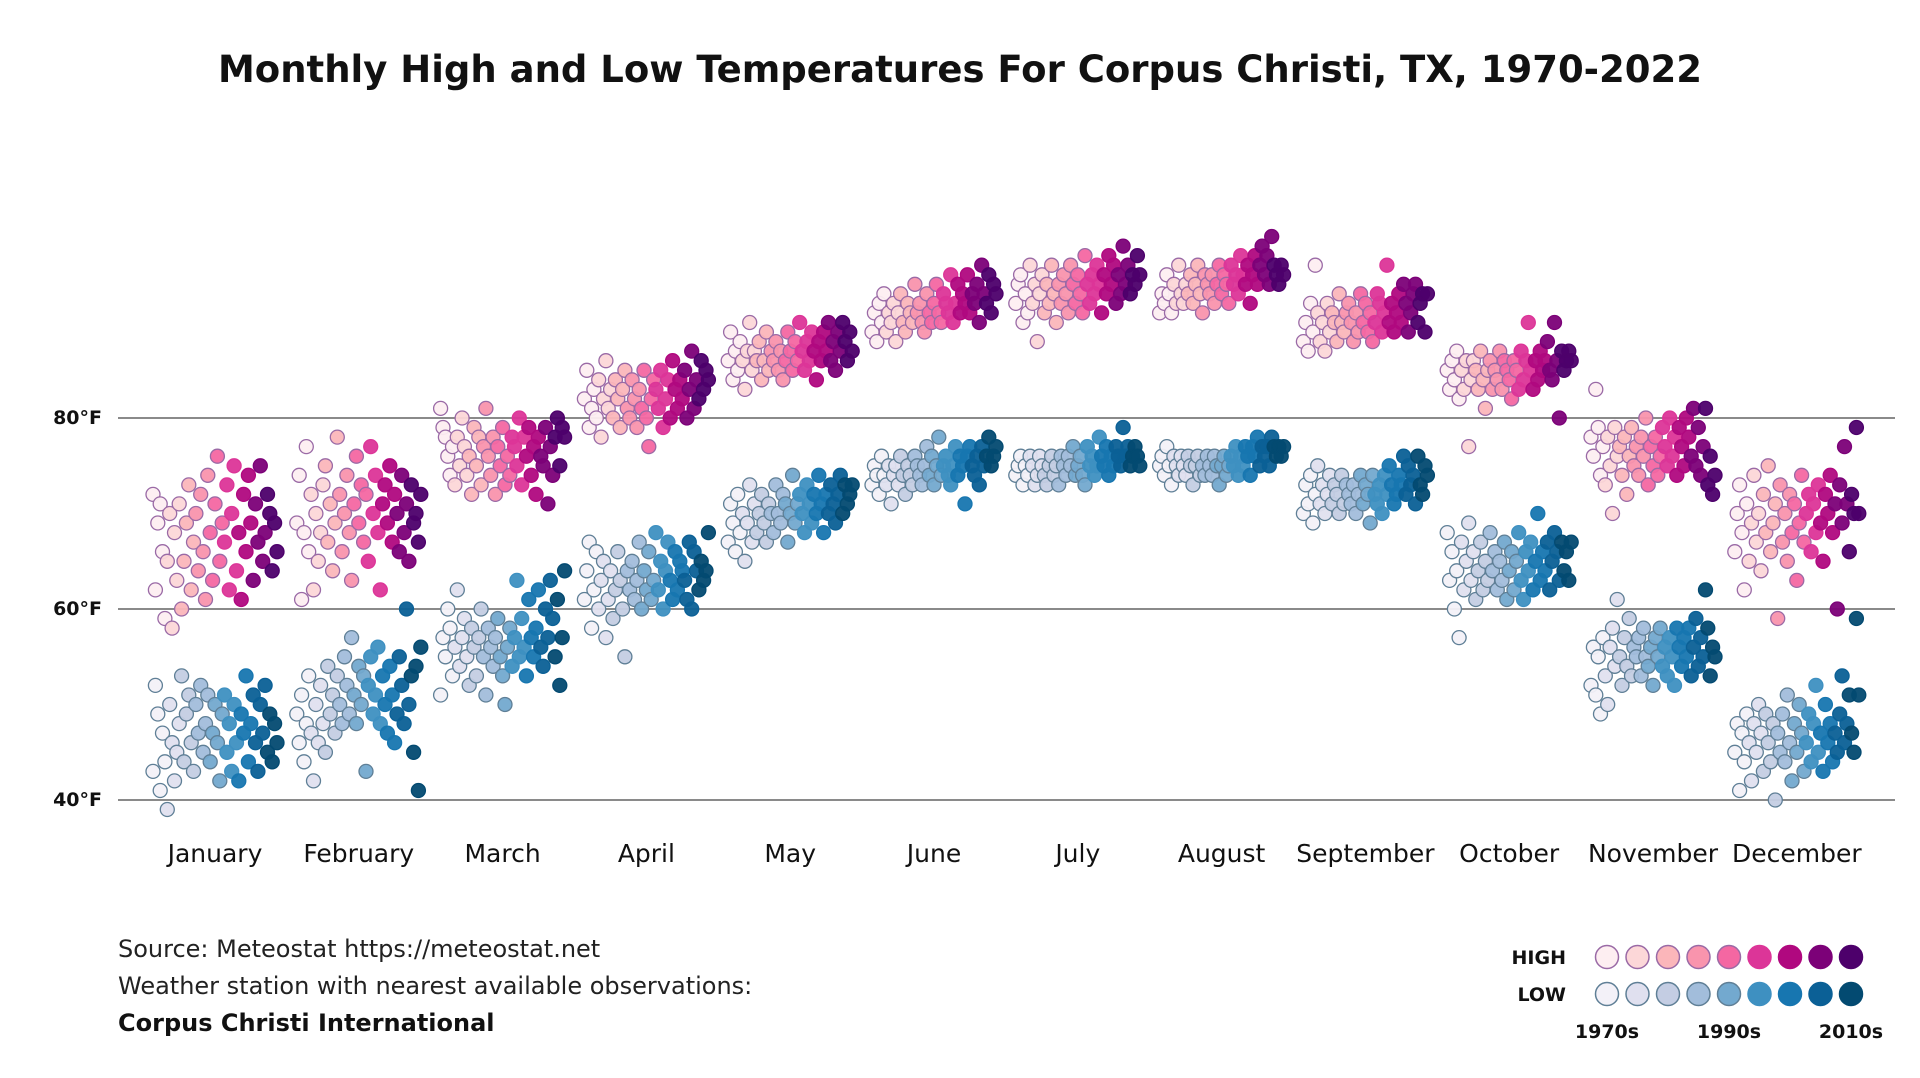  What do you see at coordinates (306, 1023) in the screenshot?
I see `station-name-text: Corpus Christi International` at bounding box center [306, 1023].